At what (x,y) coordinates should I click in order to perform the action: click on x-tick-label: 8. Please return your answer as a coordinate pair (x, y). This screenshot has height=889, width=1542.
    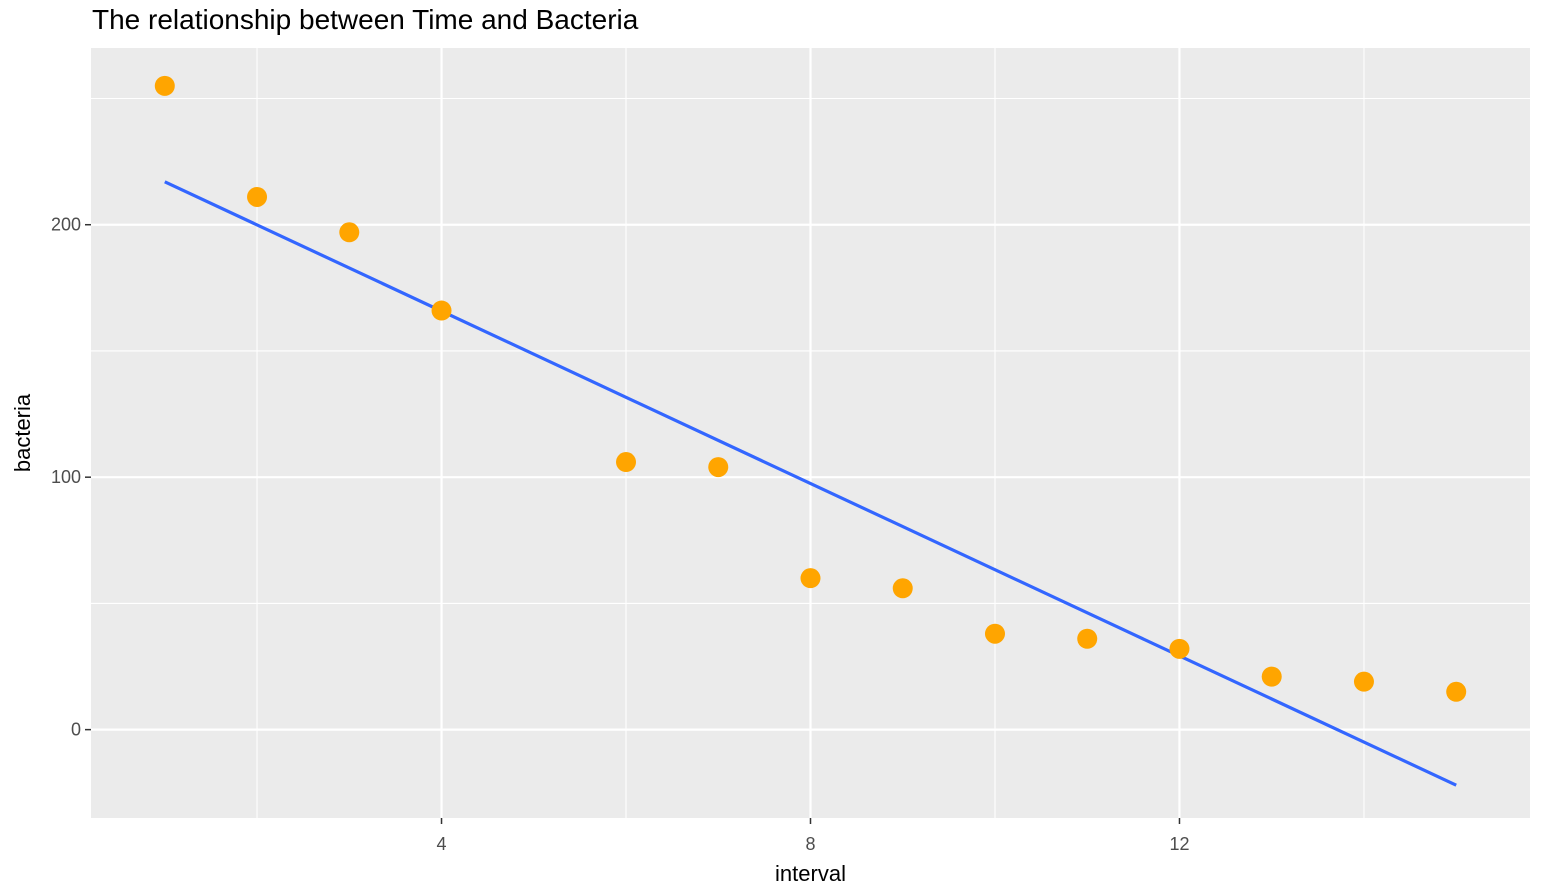
    Looking at the image, I should click on (810, 844).